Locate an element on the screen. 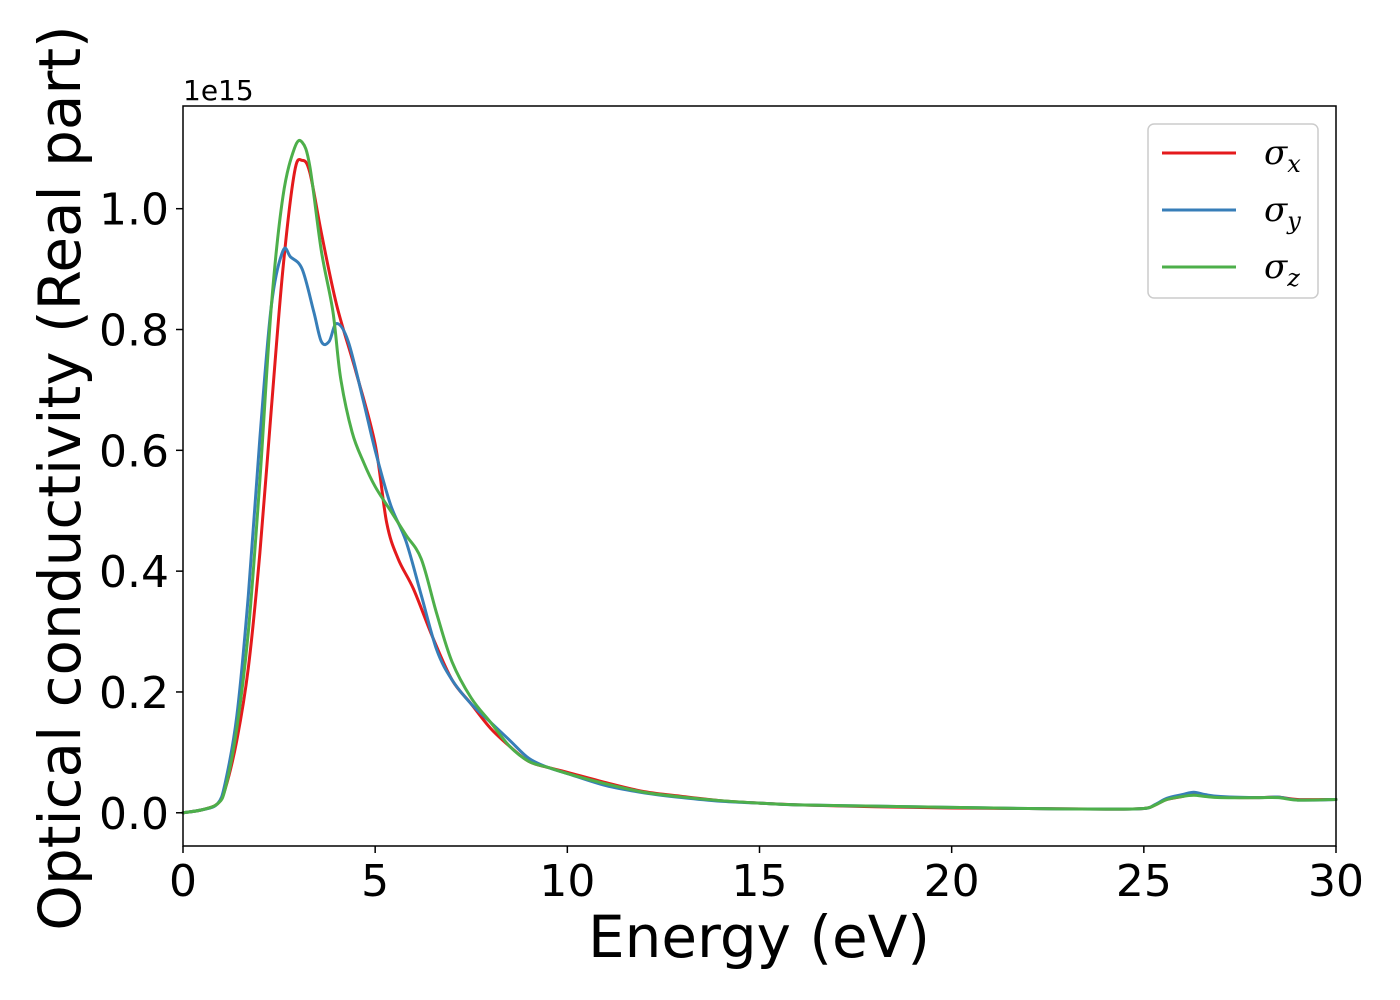 The image size is (1400, 1000). legend-label-z: σz is located at coordinates (1282, 269).